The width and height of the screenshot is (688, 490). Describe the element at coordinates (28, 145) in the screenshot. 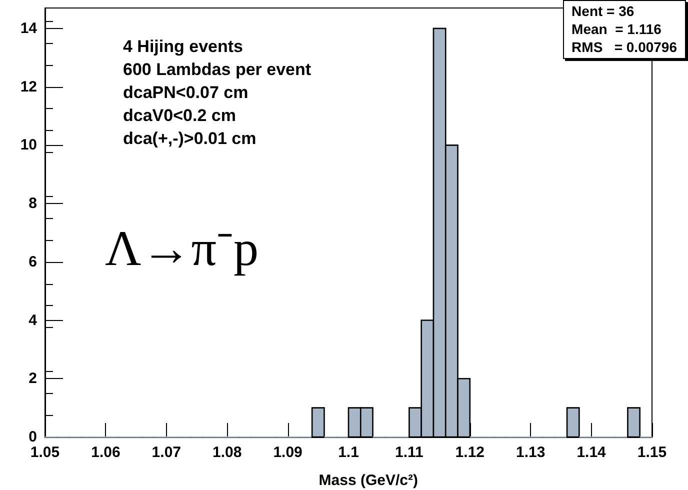

I see `y-tick-label: 10` at that location.